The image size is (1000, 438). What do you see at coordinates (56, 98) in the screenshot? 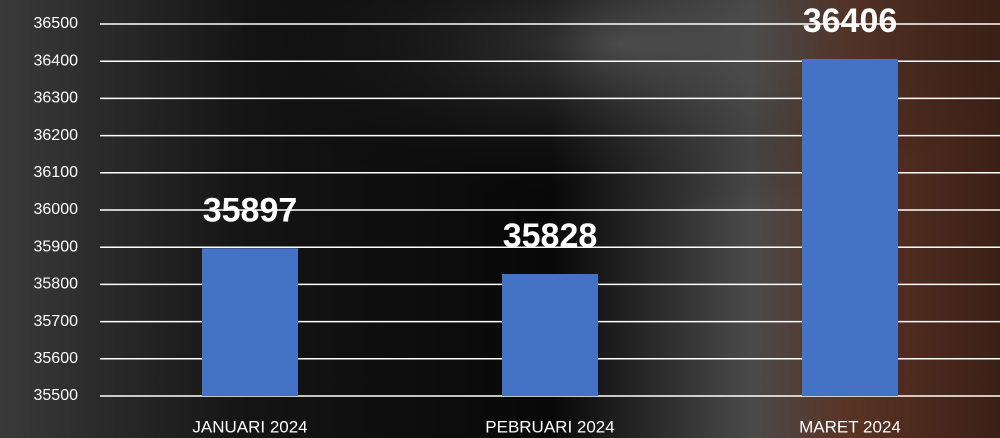
I see `y-tick-label: 36300` at bounding box center [56, 98].